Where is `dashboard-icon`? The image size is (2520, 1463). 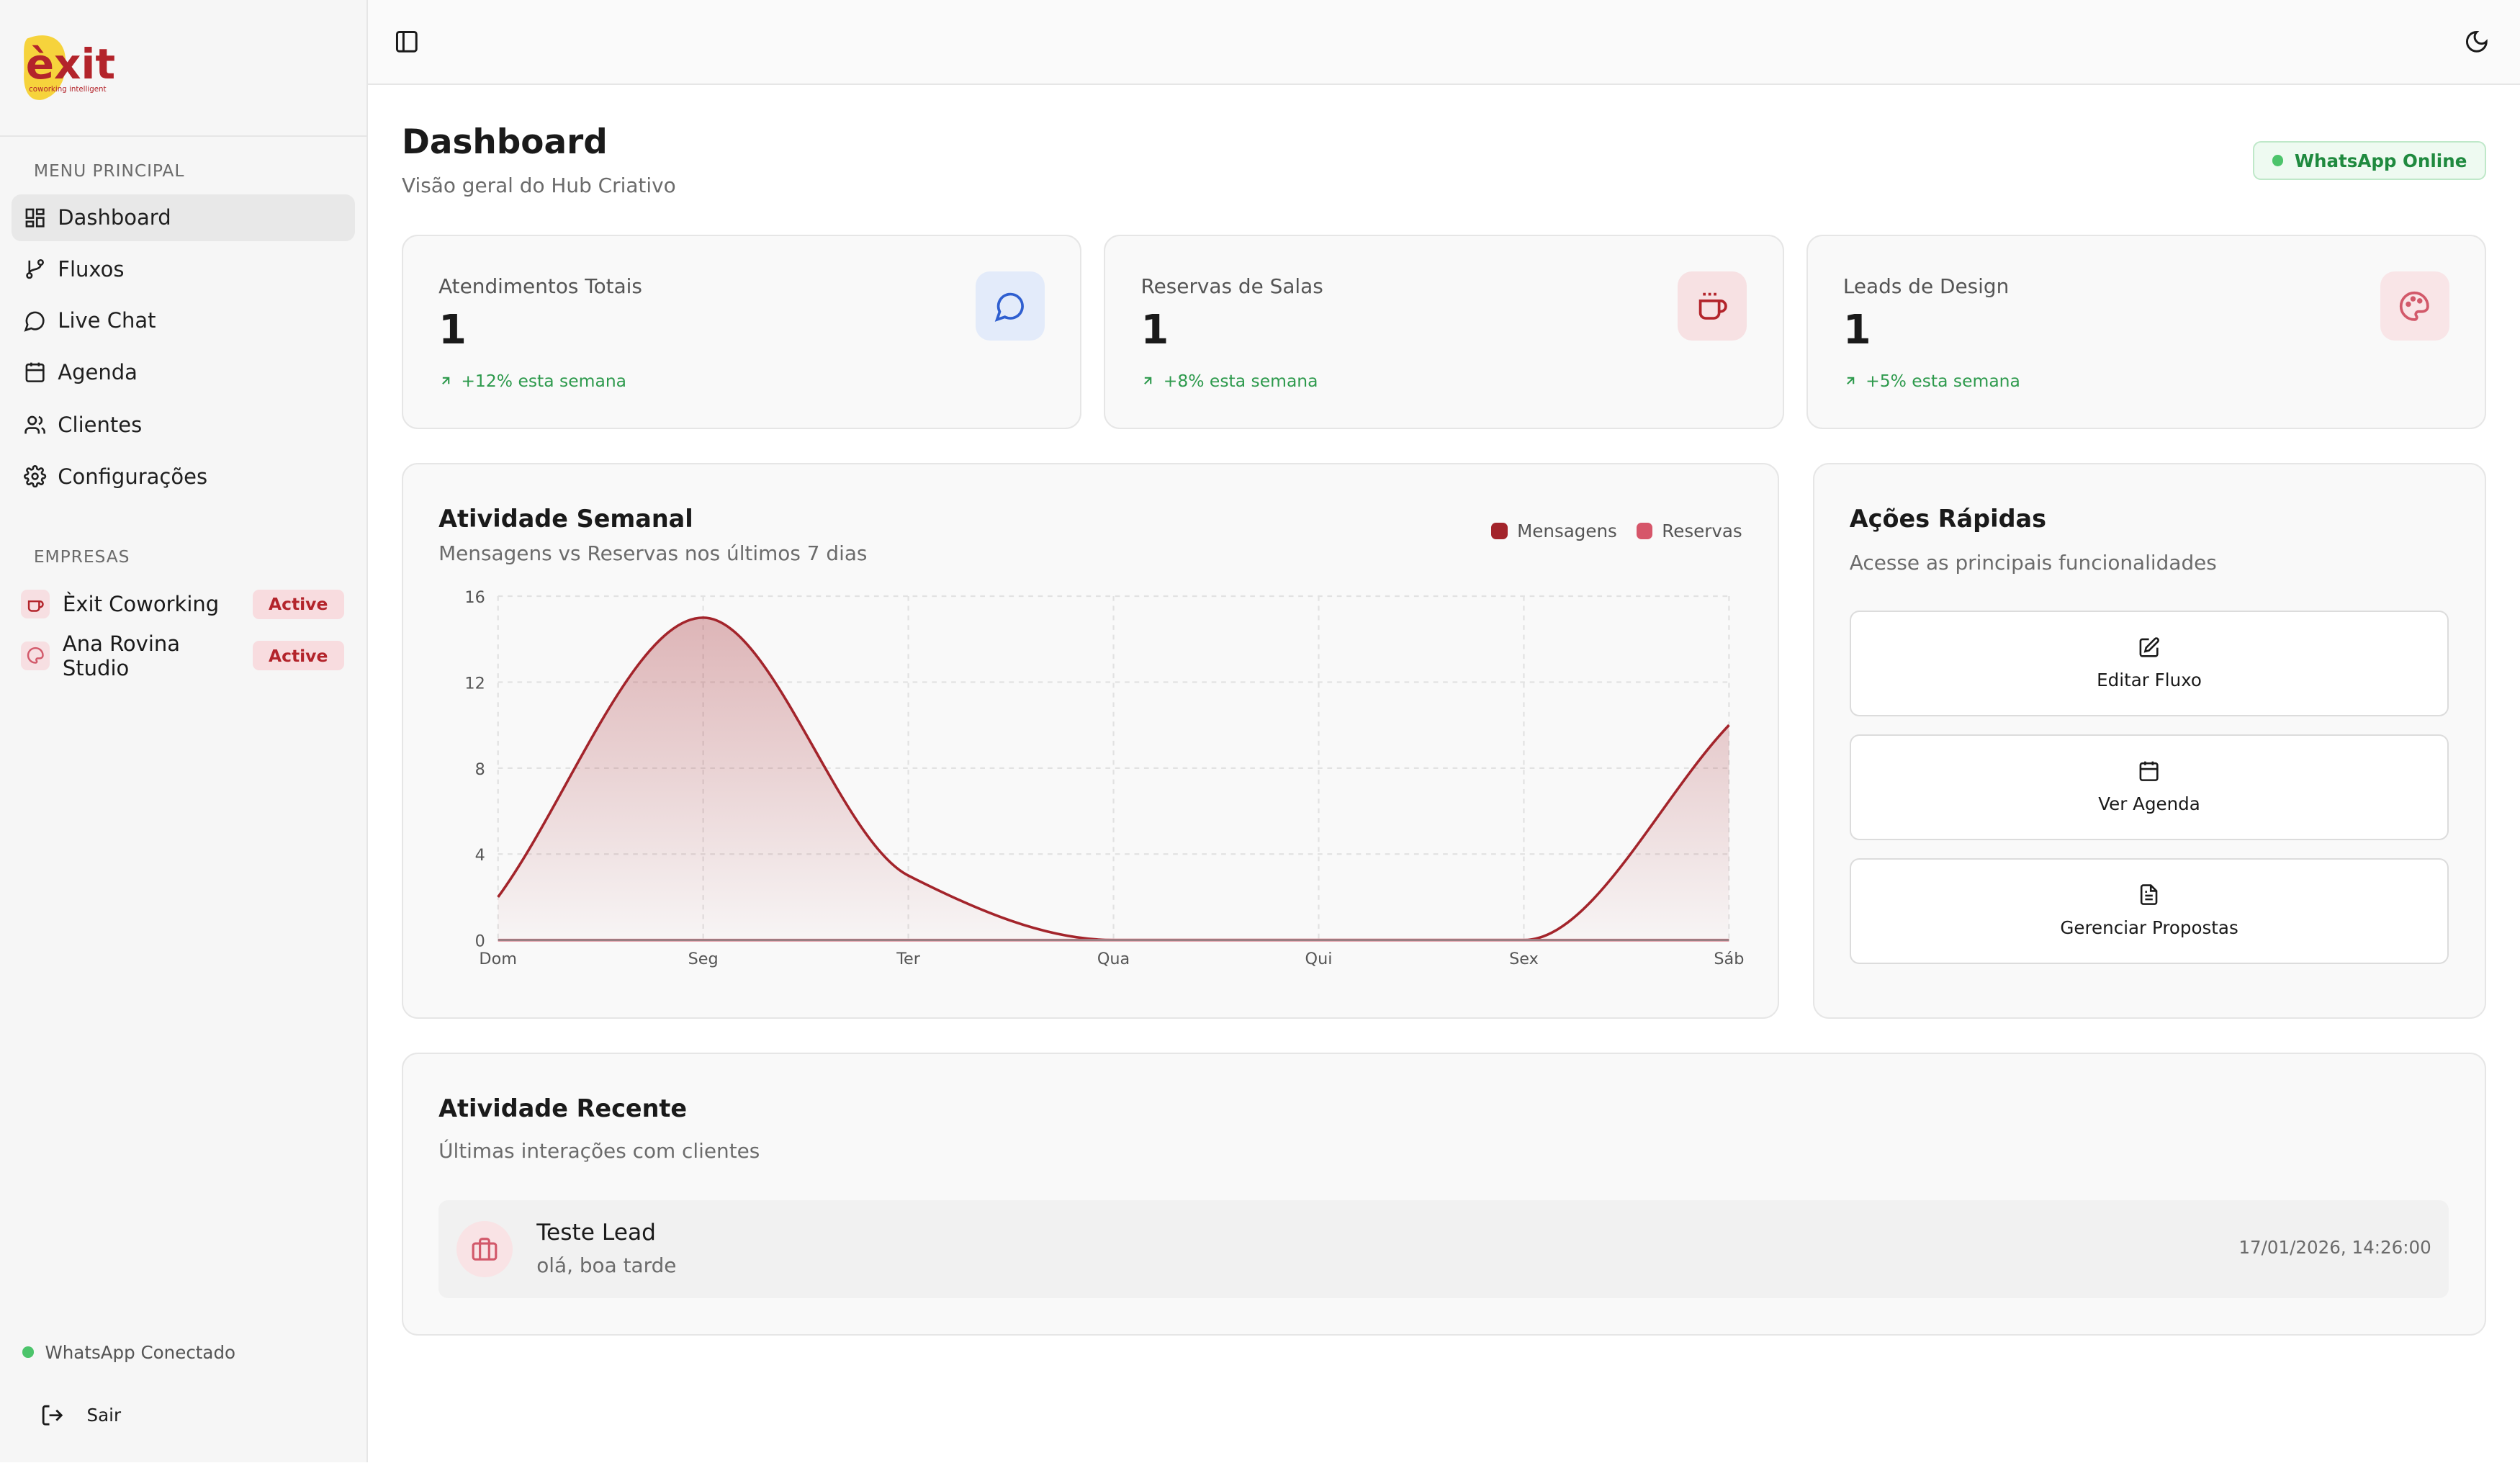
dashboard-icon is located at coordinates (35, 218).